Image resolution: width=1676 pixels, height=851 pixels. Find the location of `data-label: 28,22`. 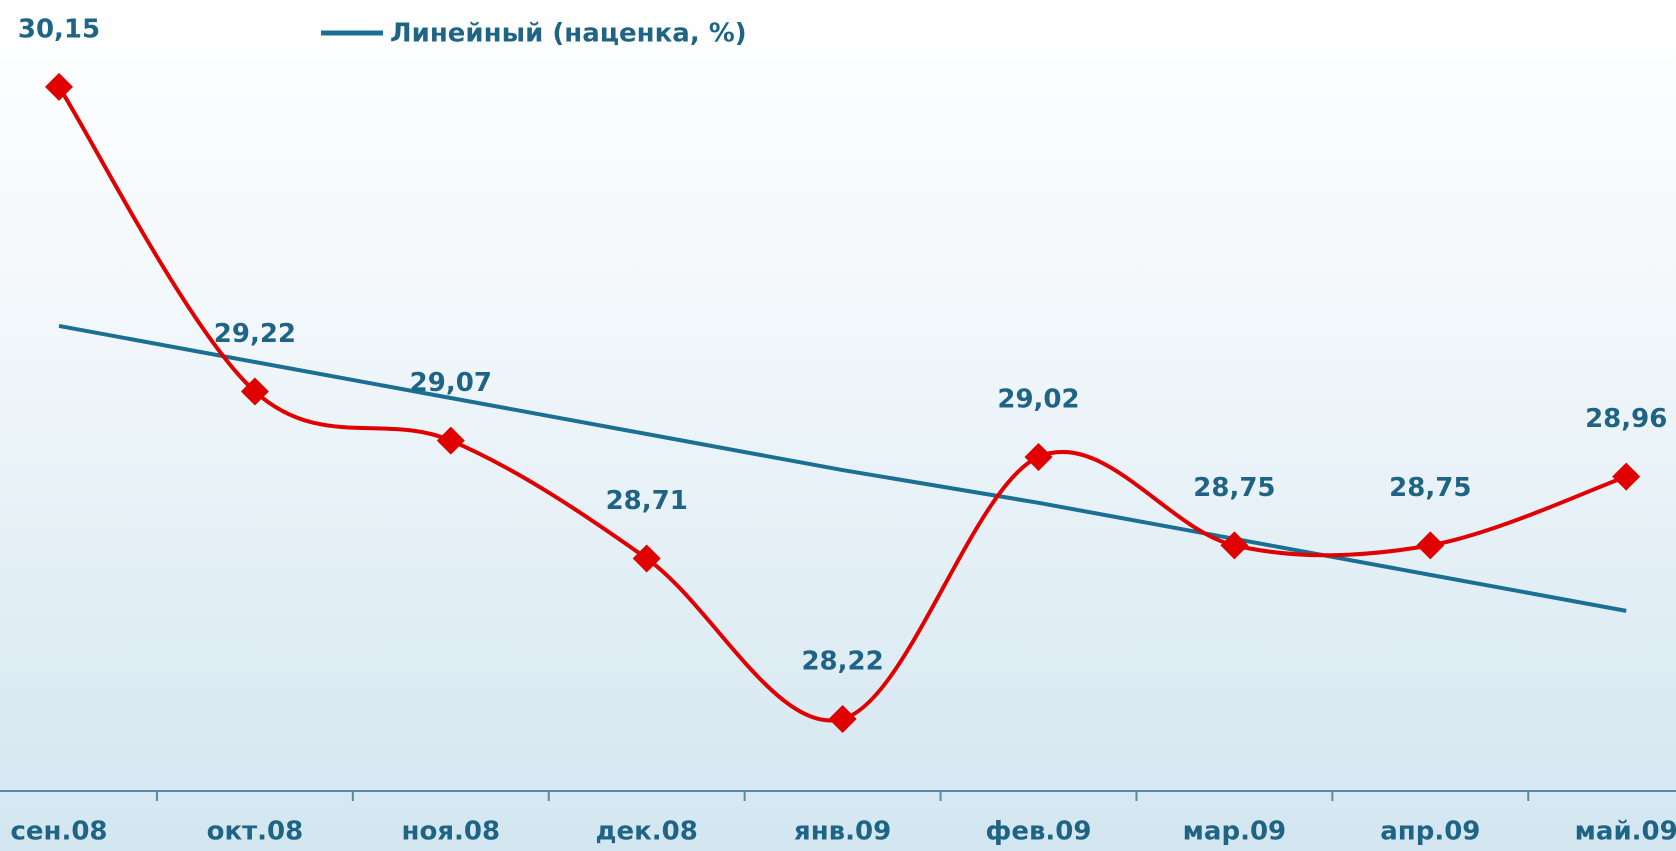

data-label: 28,22 is located at coordinates (842, 661).